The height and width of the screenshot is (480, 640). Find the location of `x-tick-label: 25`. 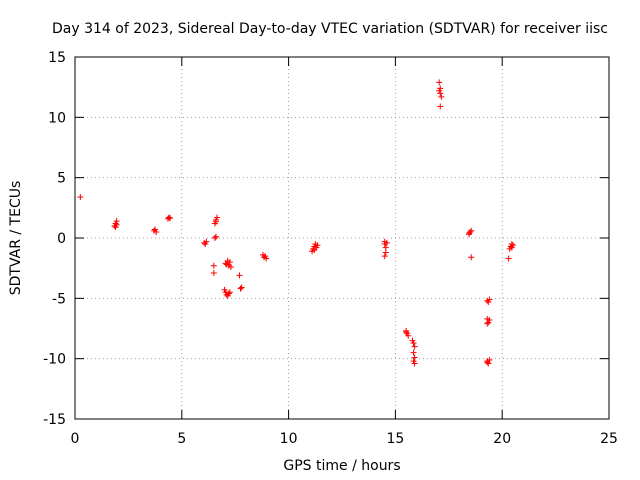

x-tick-label: 25 is located at coordinates (609, 439).